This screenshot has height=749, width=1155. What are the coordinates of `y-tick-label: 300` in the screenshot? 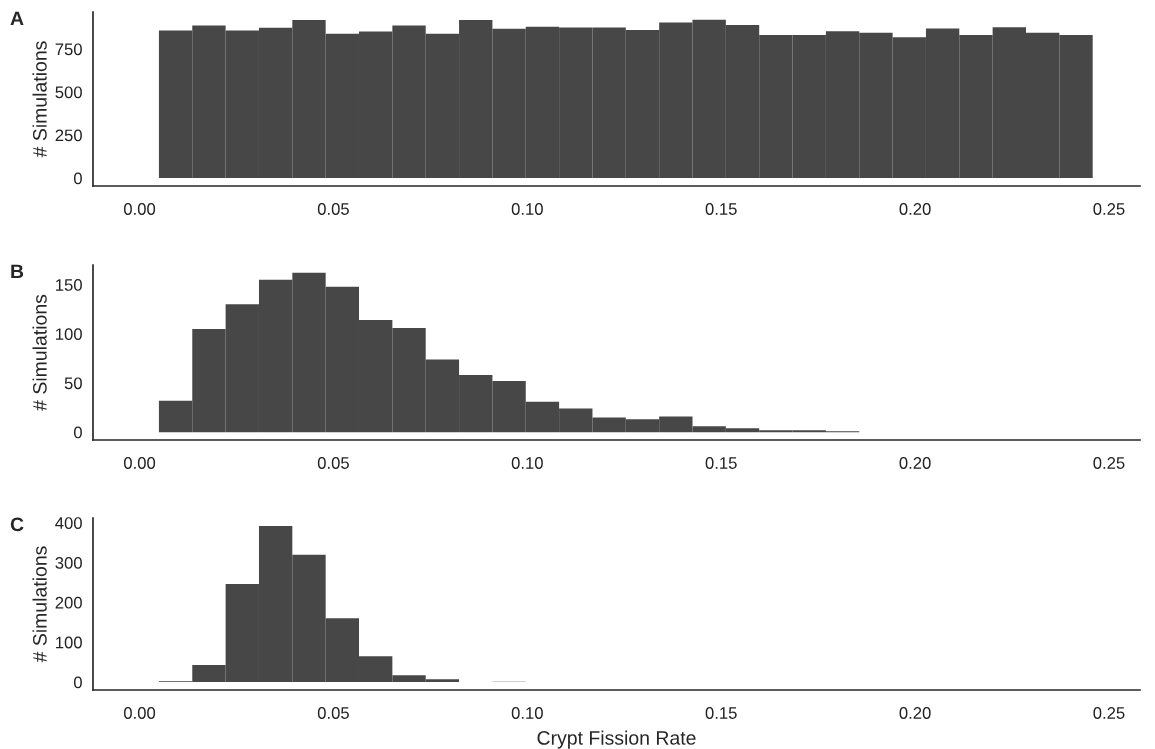 It's located at (68, 562).